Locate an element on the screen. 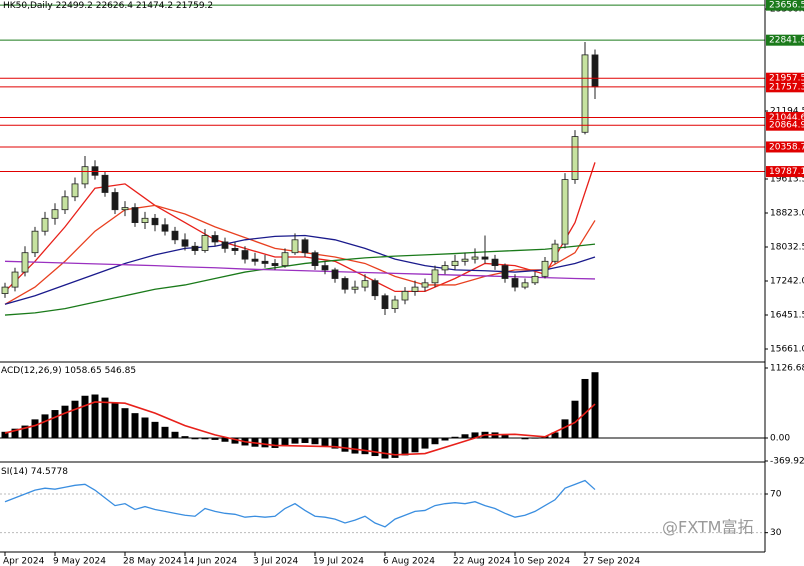 The image size is (804, 566). moving-average is located at coordinates (300, 279).